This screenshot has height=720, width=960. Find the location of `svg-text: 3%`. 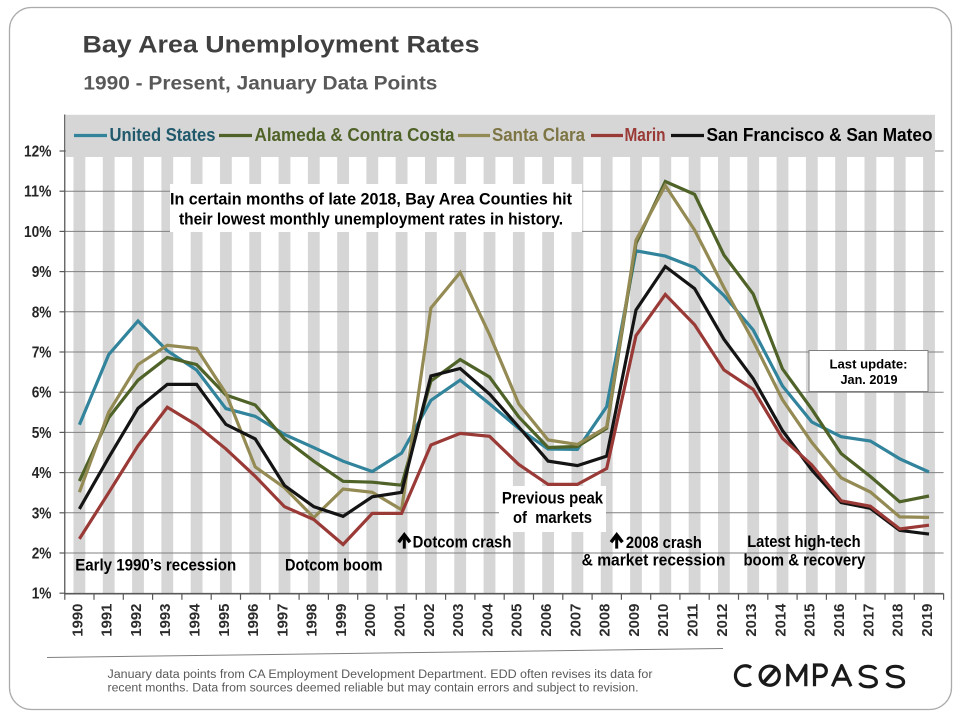

svg-text: 3% is located at coordinates (42, 513).